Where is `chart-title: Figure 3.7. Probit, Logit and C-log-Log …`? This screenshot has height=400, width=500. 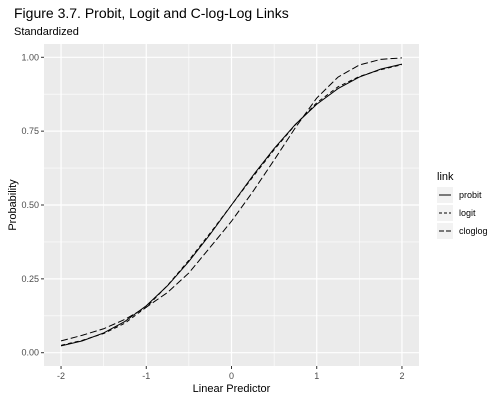
chart-title: Figure 3.7. Probit, Logit and C-log-Log … is located at coordinates (151, 13).